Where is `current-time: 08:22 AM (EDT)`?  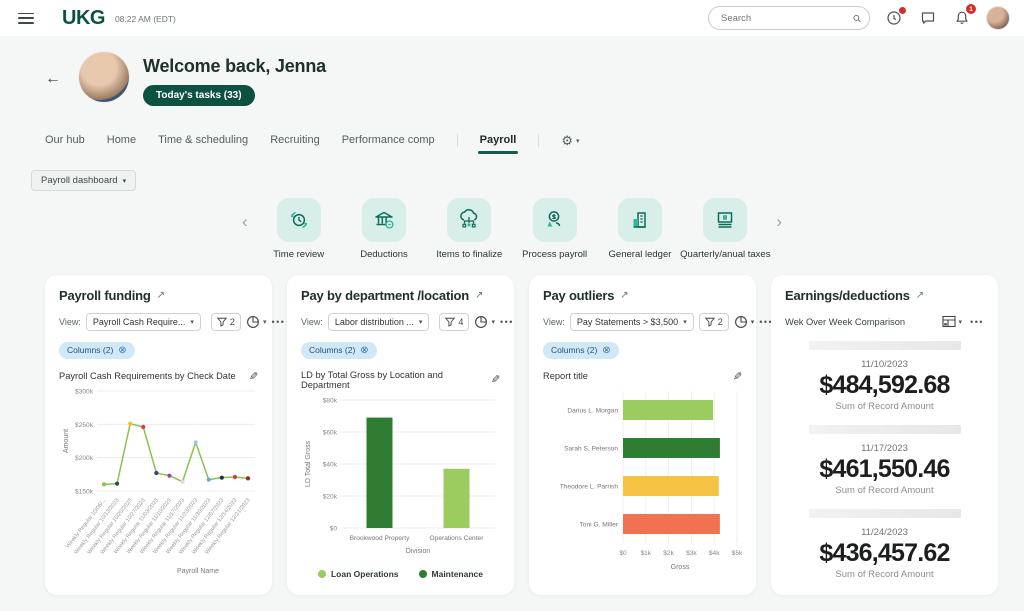 current-time: 08:22 AM (EDT) is located at coordinates (145, 19).